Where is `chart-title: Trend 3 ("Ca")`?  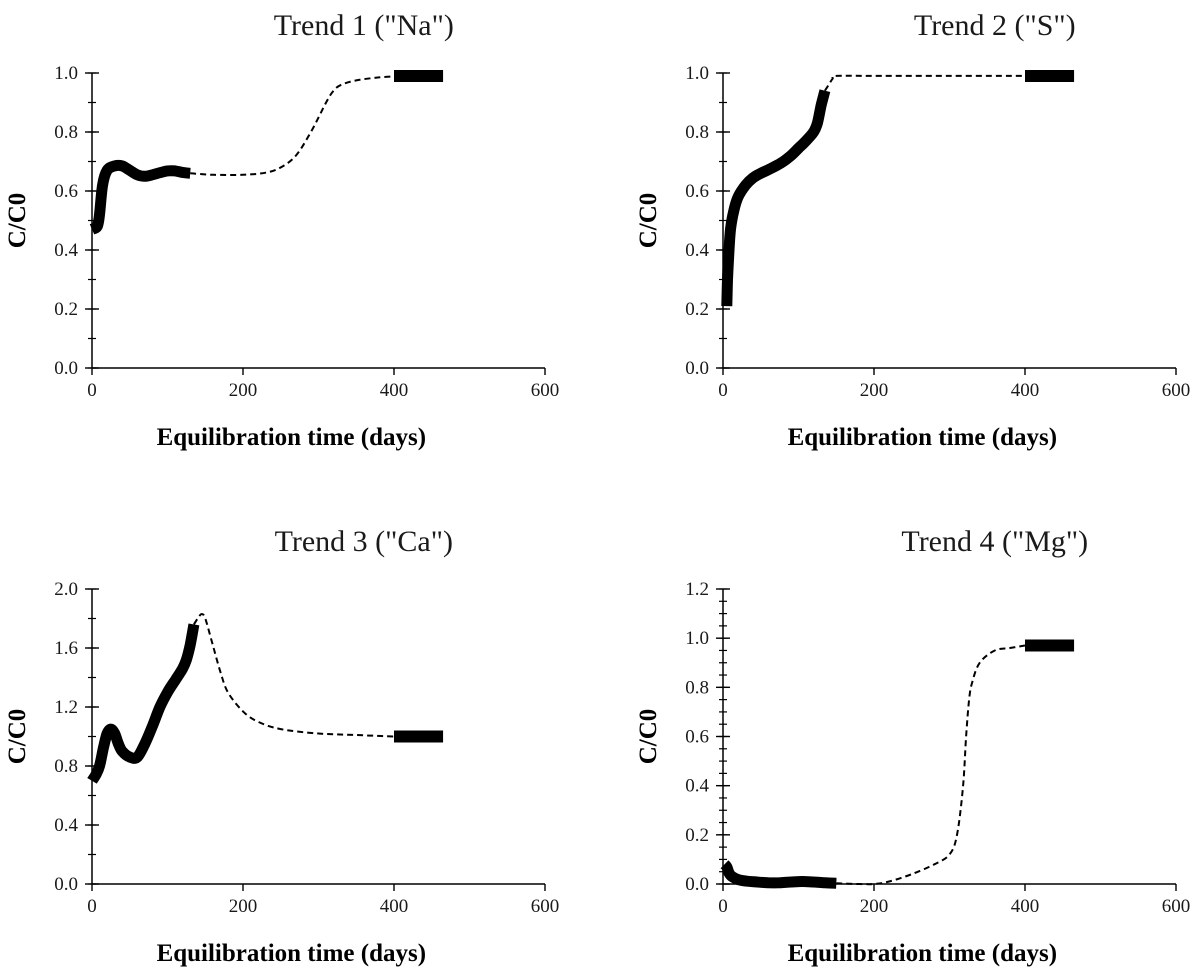
chart-title: Trend 3 ("Ca") is located at coordinates (364, 541).